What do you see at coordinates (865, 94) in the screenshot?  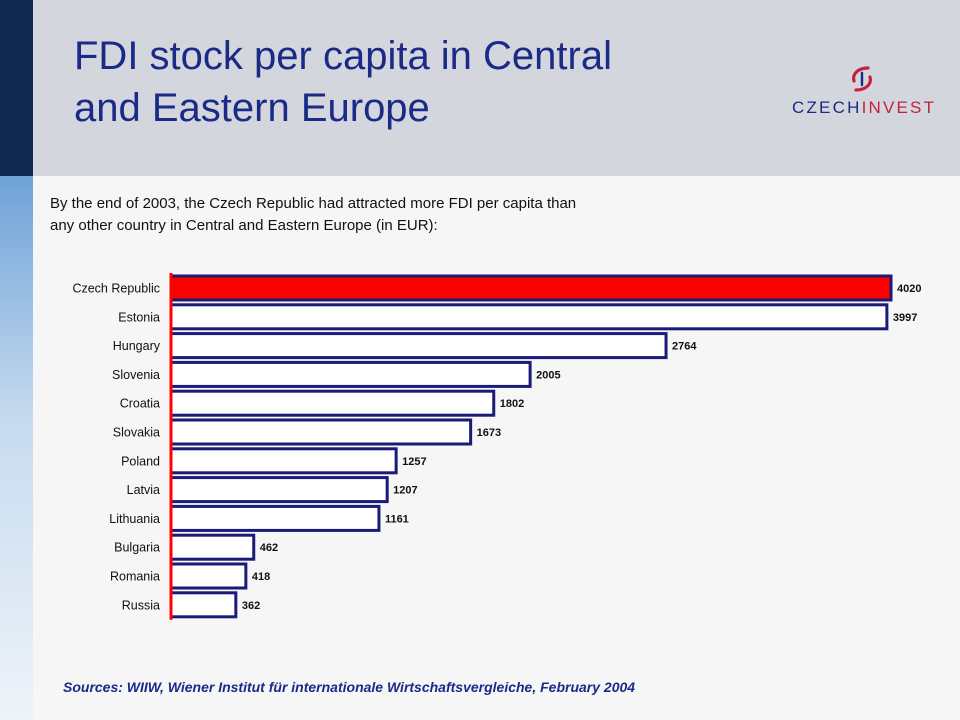 I see `czechinvest-logo: CZECHINVEST` at bounding box center [865, 94].